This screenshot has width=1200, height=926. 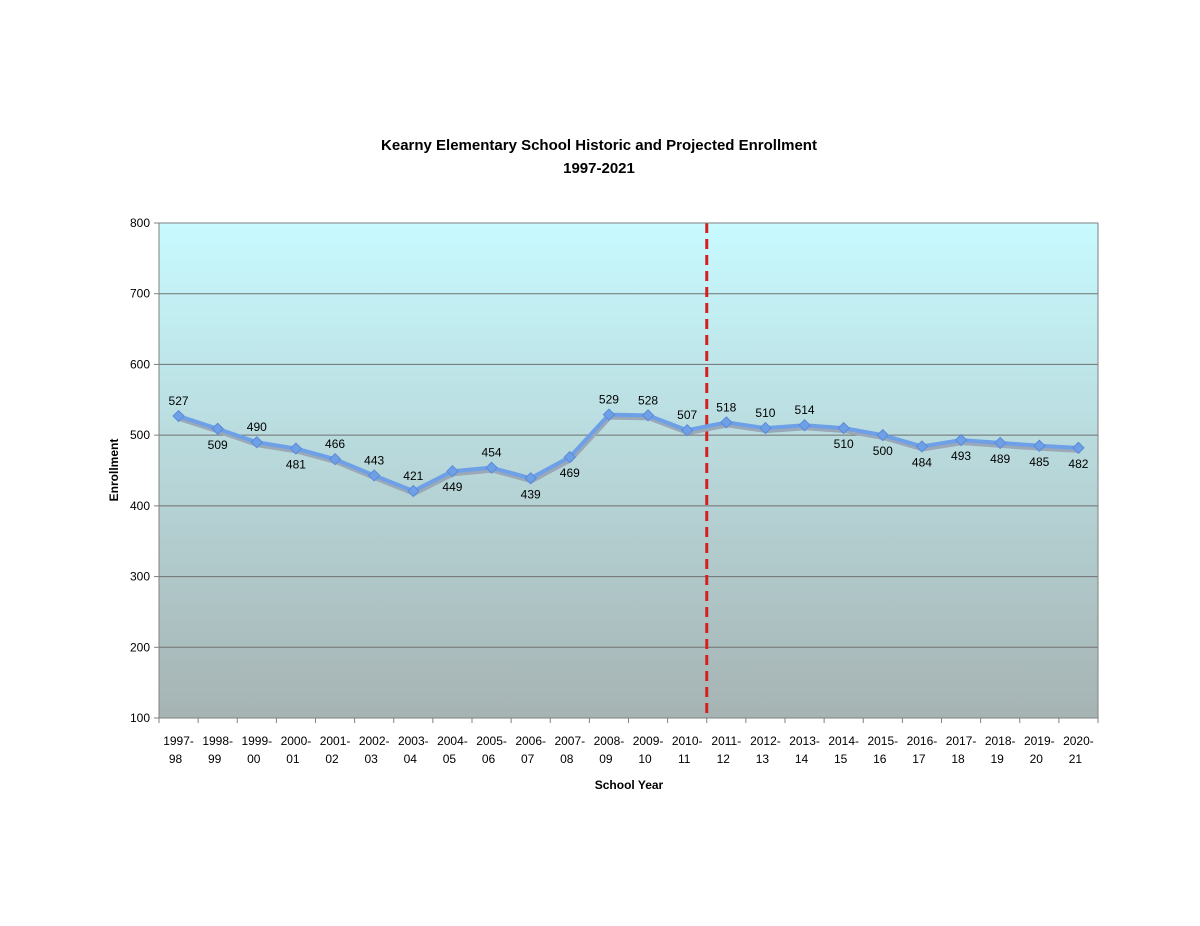 I want to click on x-tick-label: 2019-, so click(x=1039, y=741).